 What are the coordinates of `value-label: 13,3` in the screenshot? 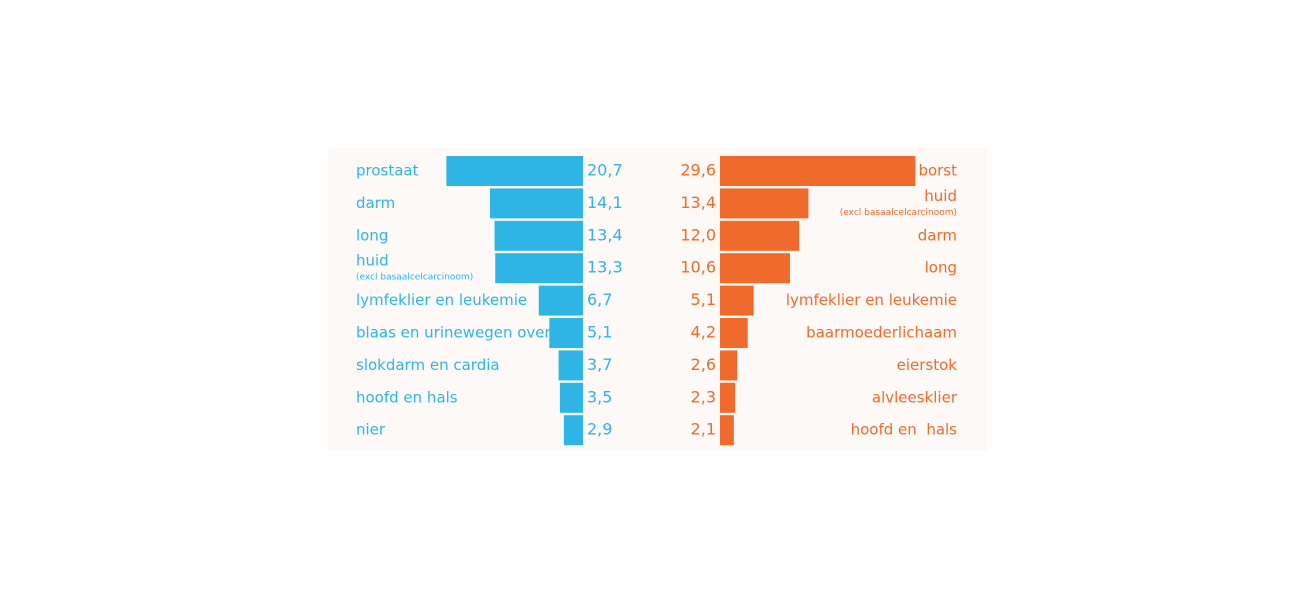 It's located at (605, 267).